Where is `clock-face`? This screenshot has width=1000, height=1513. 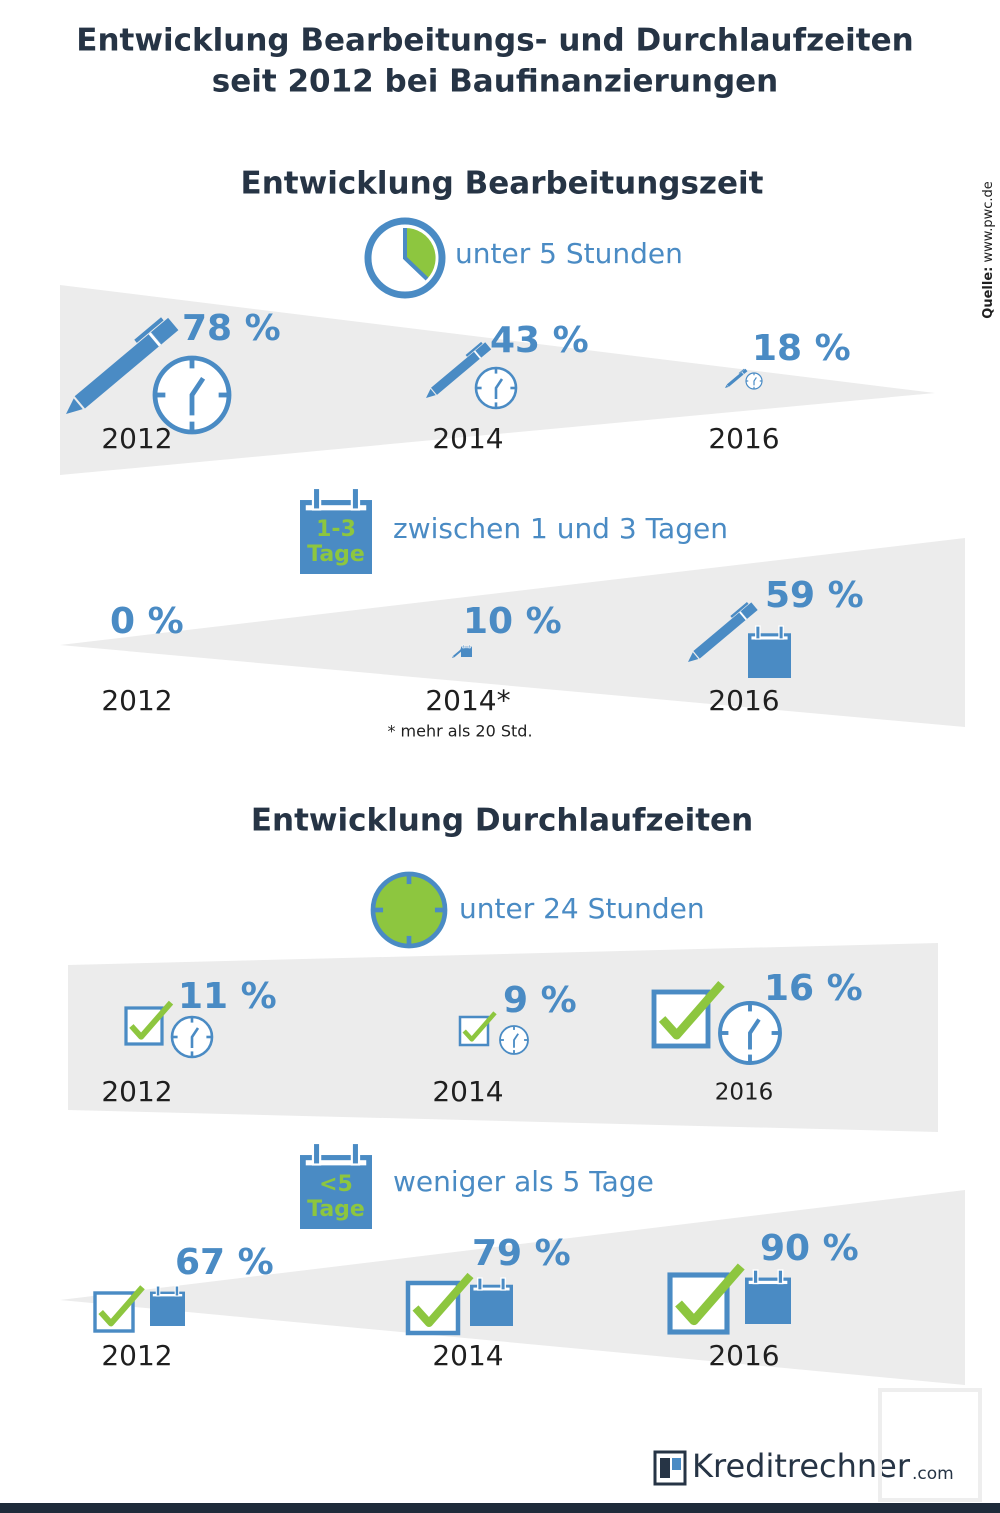
clock-face is located at coordinates (409, 910).